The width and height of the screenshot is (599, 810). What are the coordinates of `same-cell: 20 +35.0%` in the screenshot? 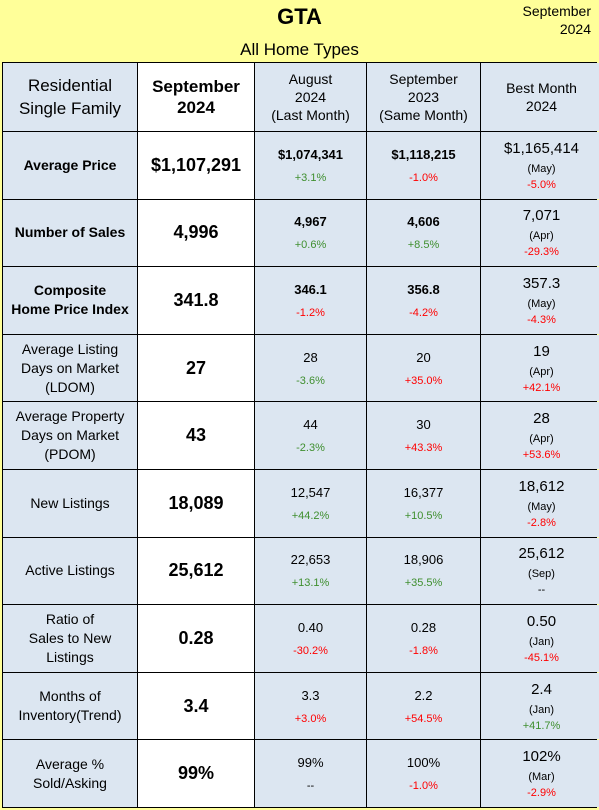 It's located at (423, 368).